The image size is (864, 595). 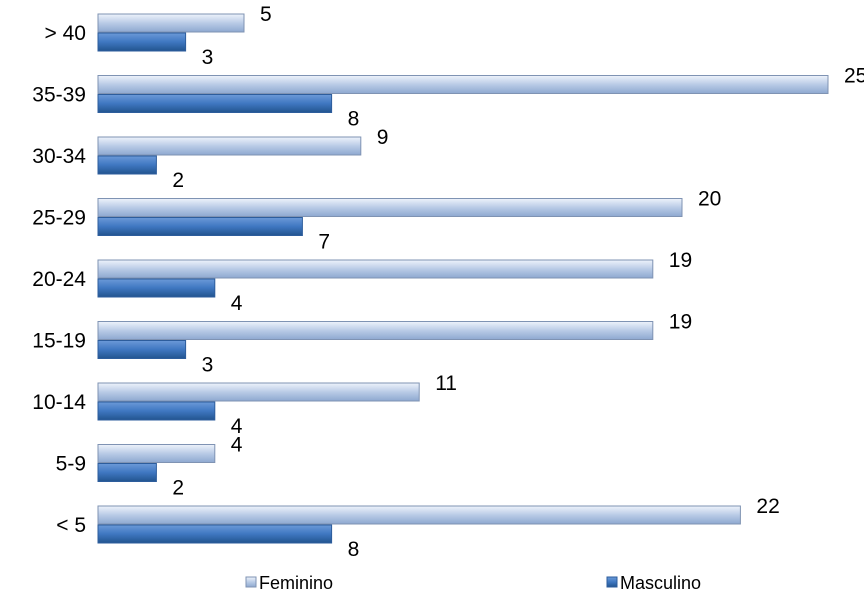 I want to click on data-label: 25, so click(x=854, y=76).